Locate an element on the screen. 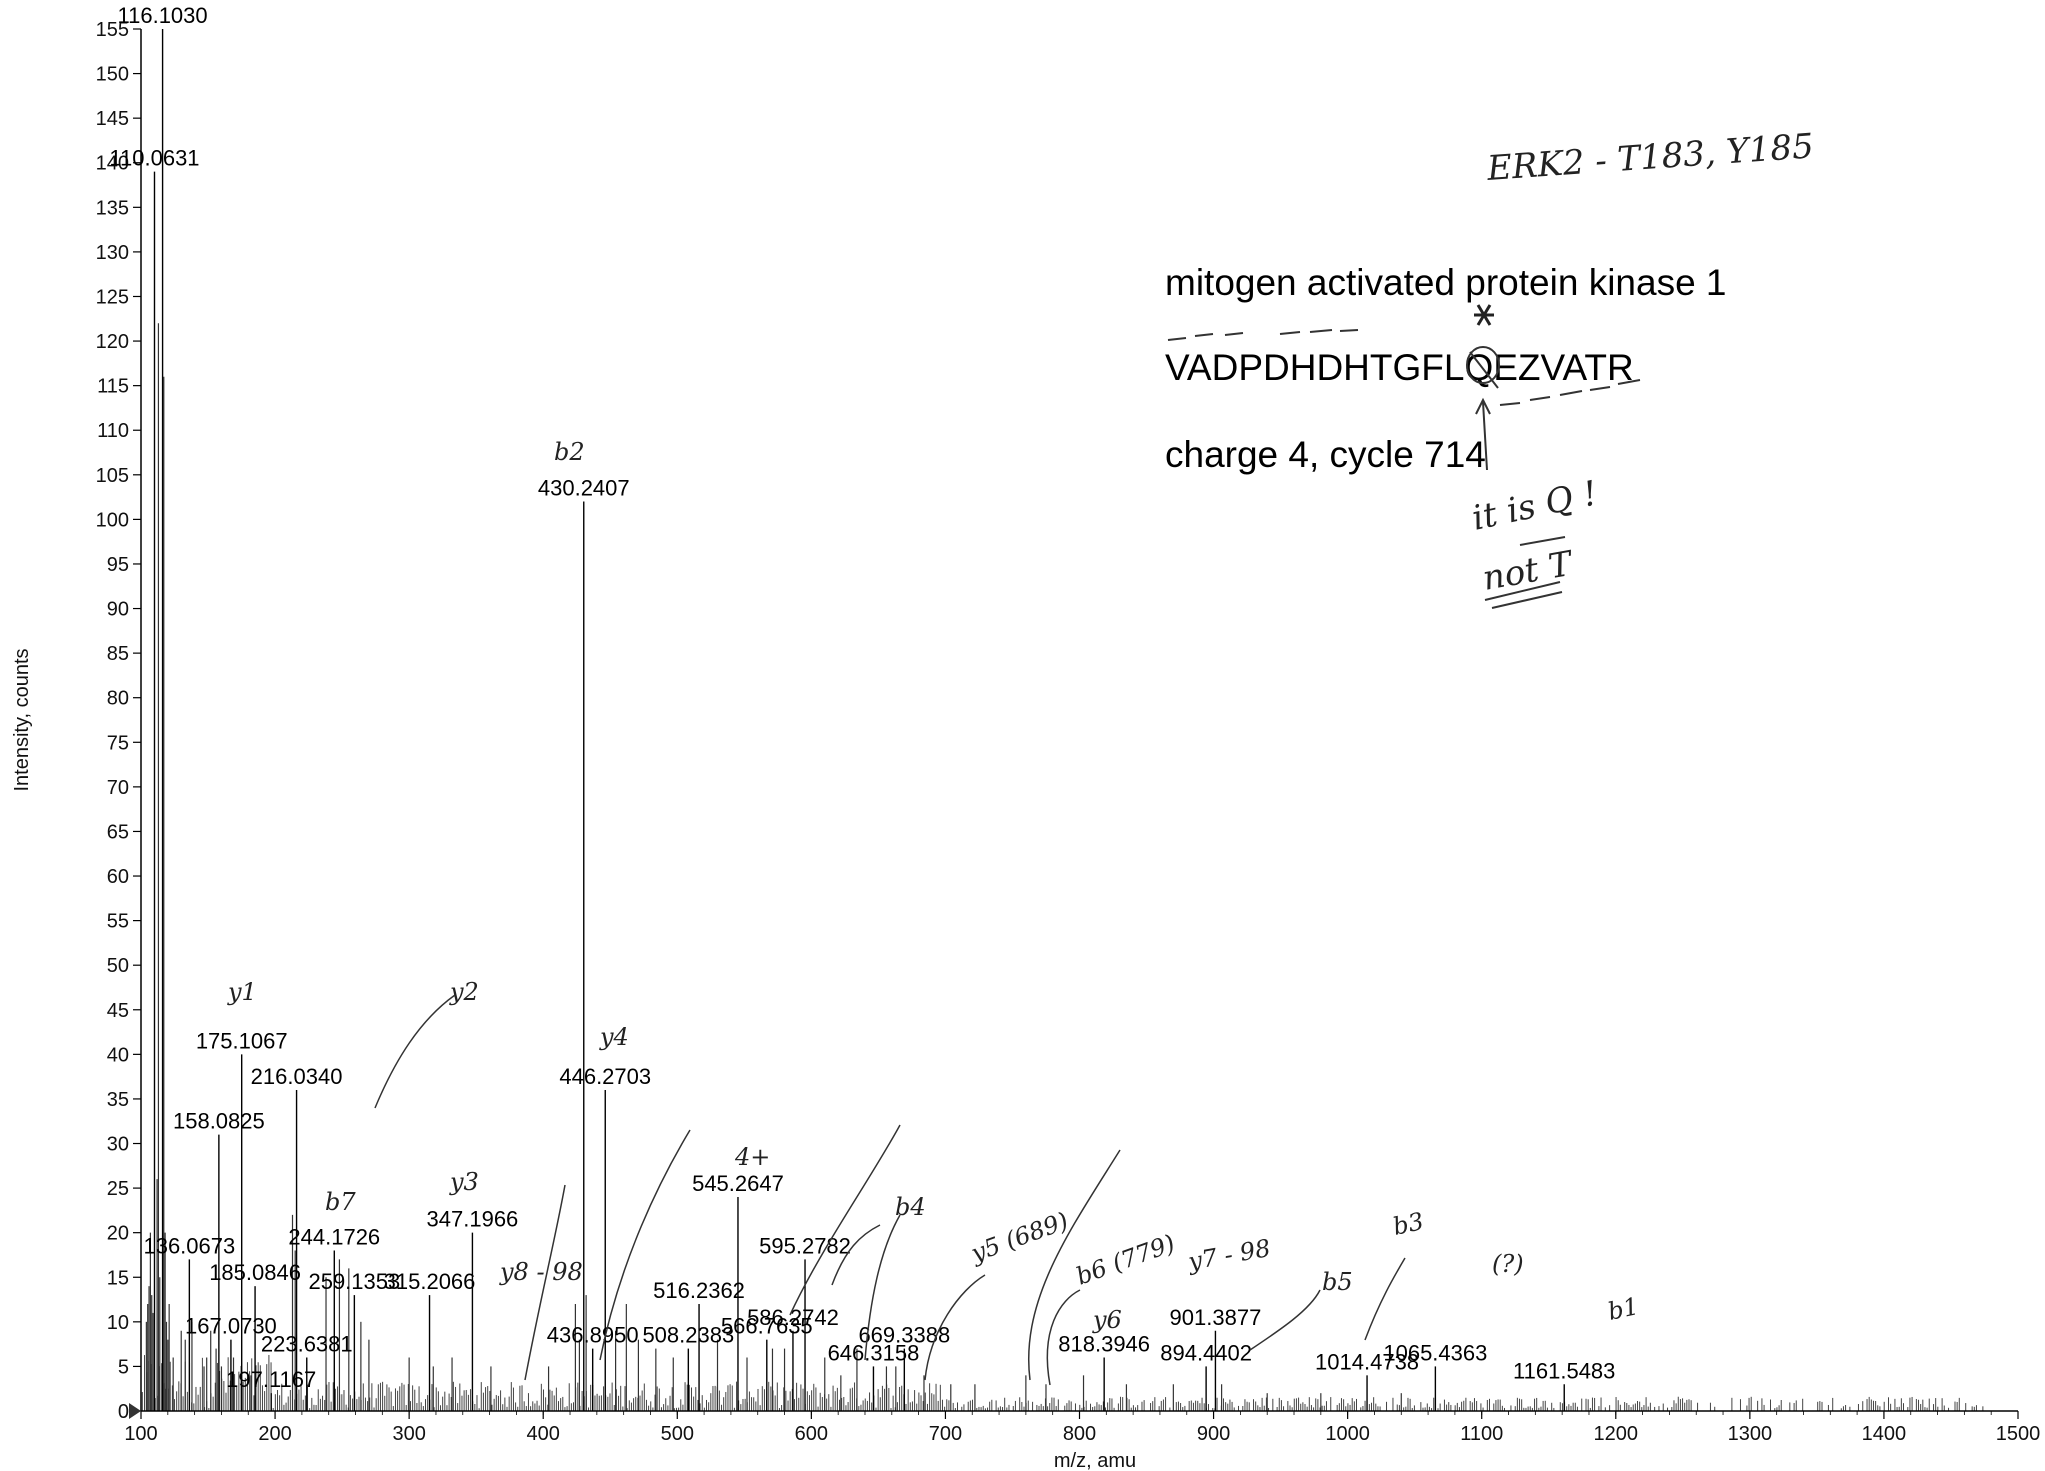 The image size is (2045, 1471). y-tick-label: 110 is located at coordinates (113, 431).